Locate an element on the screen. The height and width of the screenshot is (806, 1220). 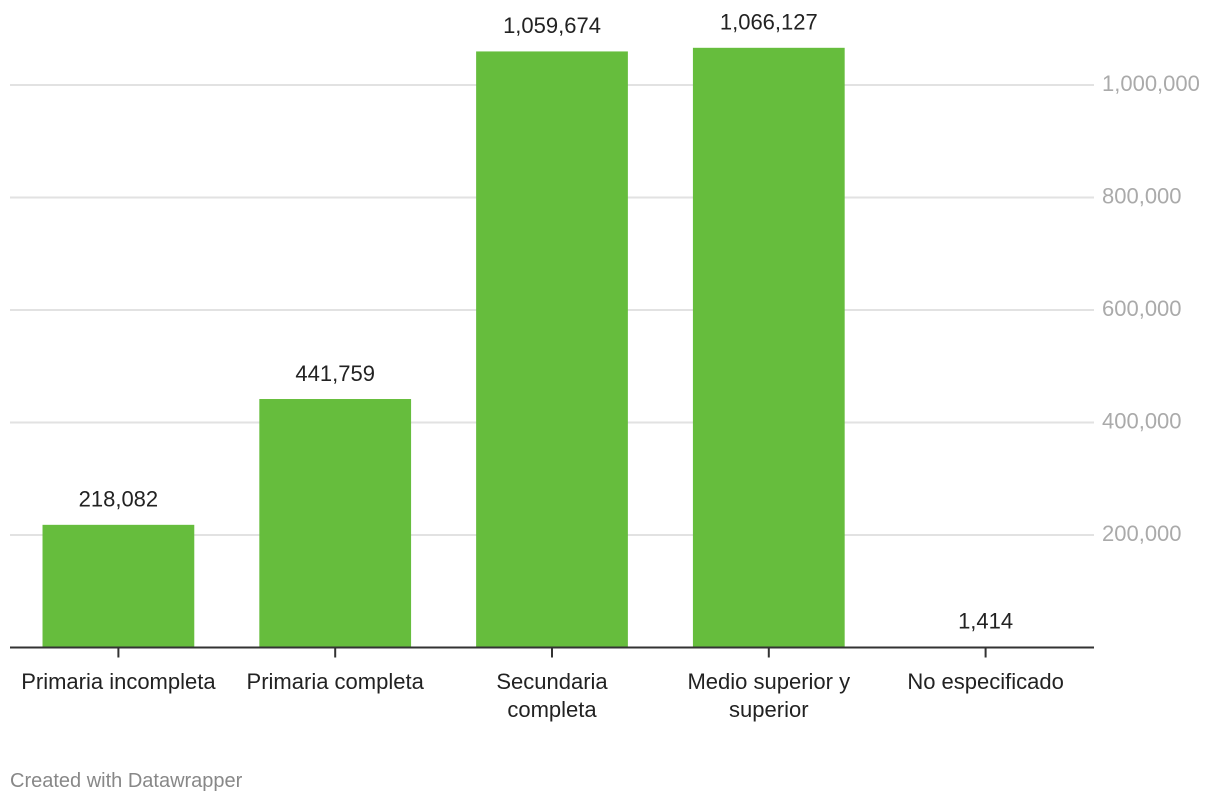
value-label: 1,066,127 is located at coordinates (769, 22).